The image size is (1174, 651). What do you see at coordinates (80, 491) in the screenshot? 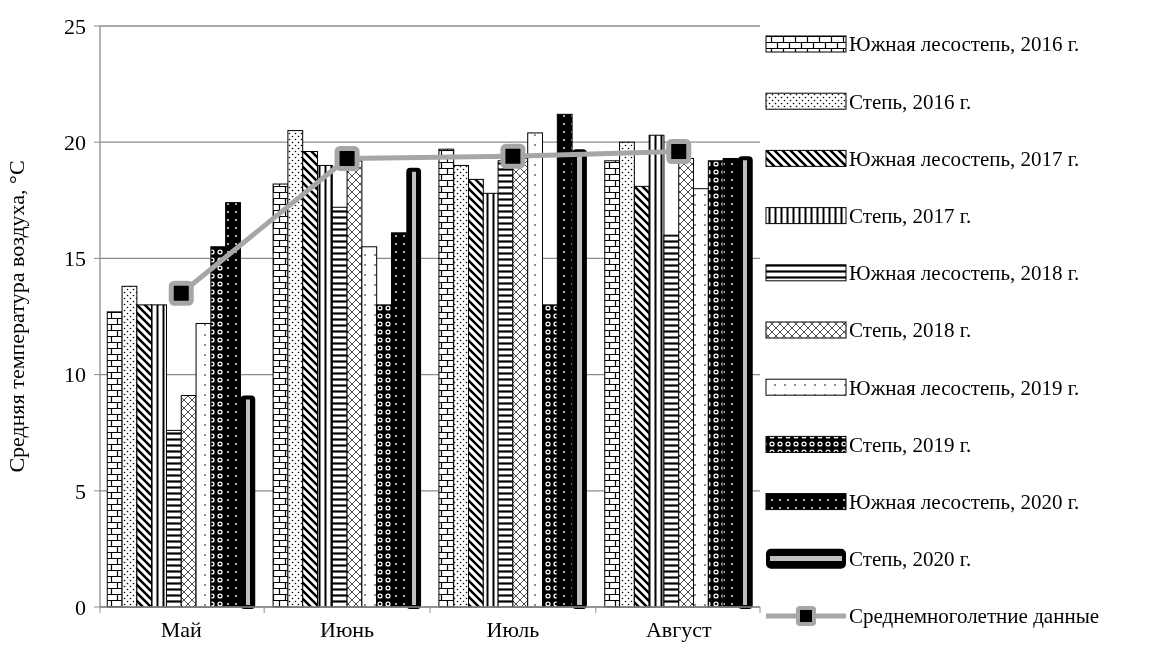
I see `y-tick-label: 5` at bounding box center [80, 491].